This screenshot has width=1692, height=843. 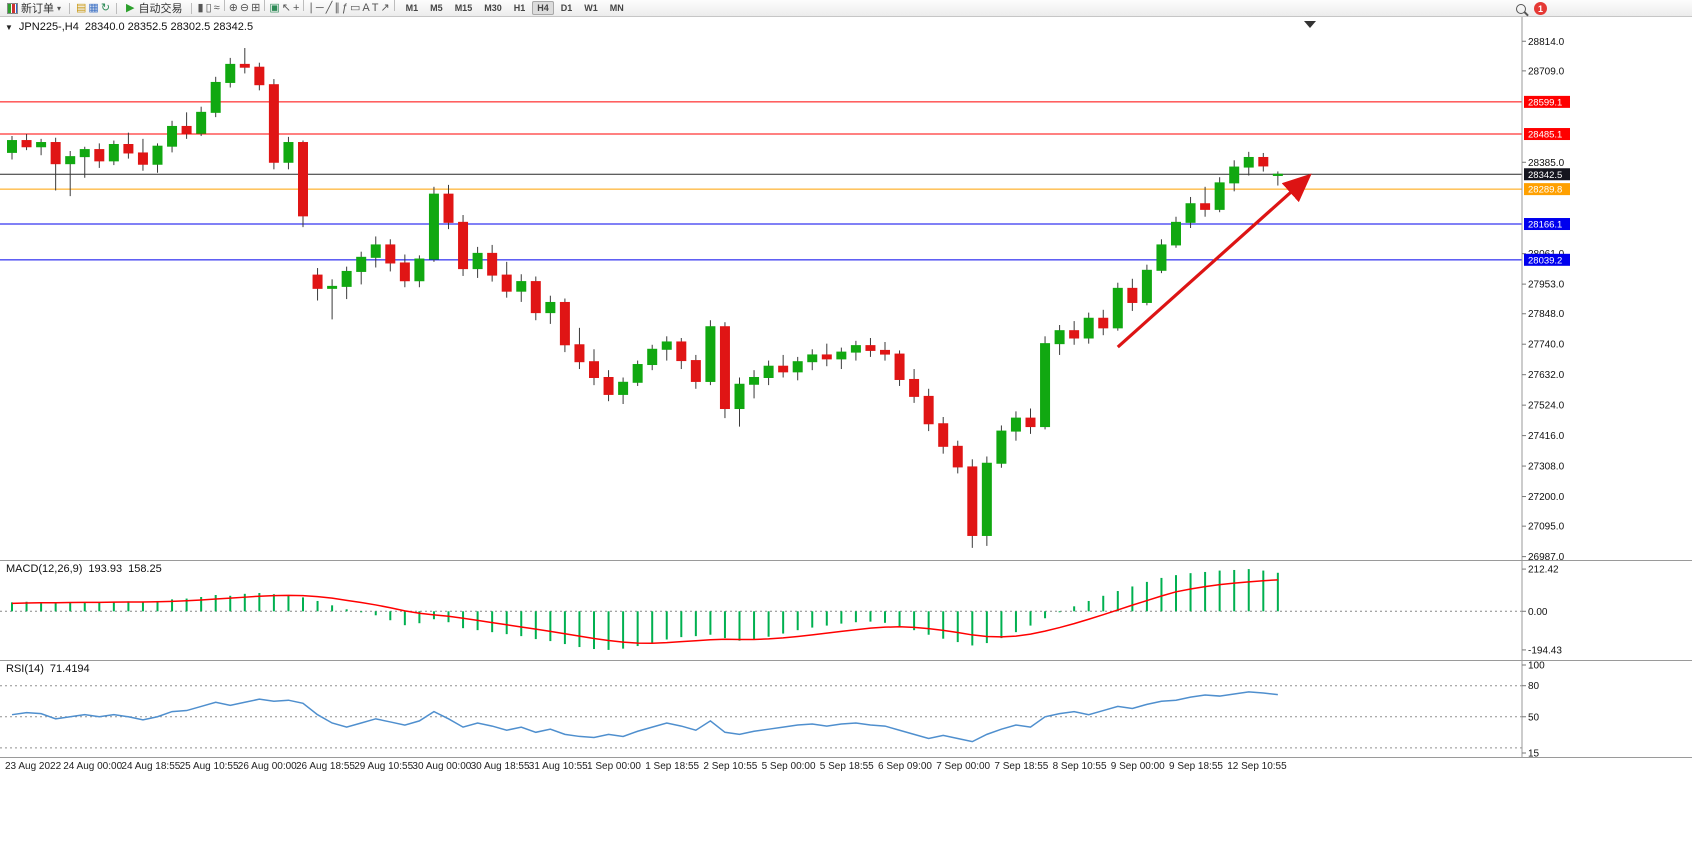 What do you see at coordinates (105, 7) in the screenshot?
I see `strategy-navigator-icon: ↻` at bounding box center [105, 7].